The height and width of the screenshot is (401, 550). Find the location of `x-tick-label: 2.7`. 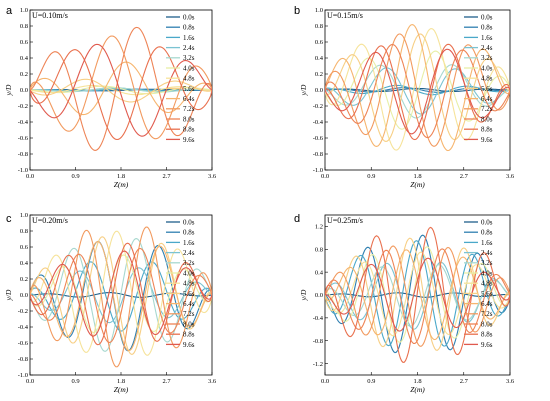

x-tick-label: 2.7 is located at coordinates (166, 381).